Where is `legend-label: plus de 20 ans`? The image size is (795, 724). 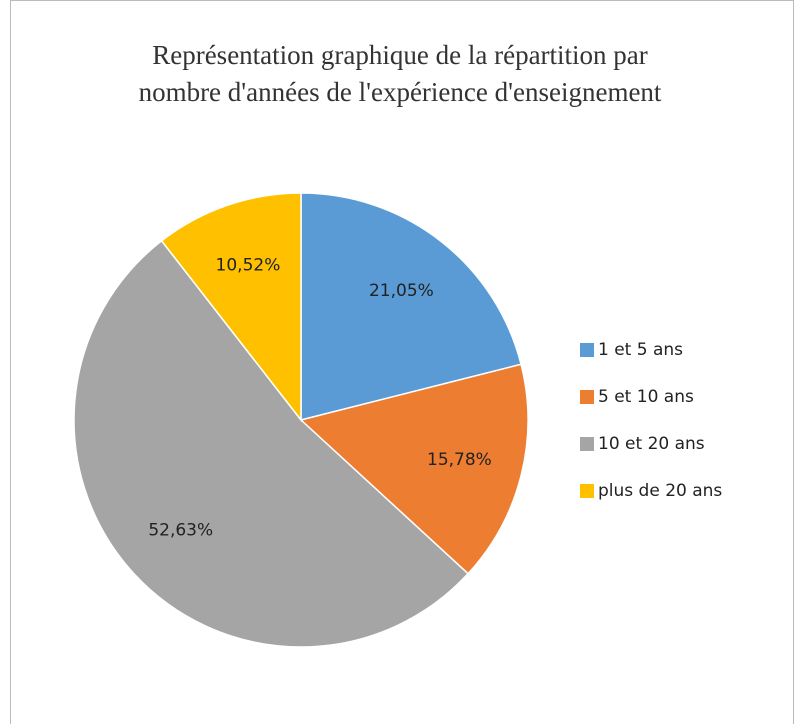 legend-label: plus de 20 ans is located at coordinates (660, 491).